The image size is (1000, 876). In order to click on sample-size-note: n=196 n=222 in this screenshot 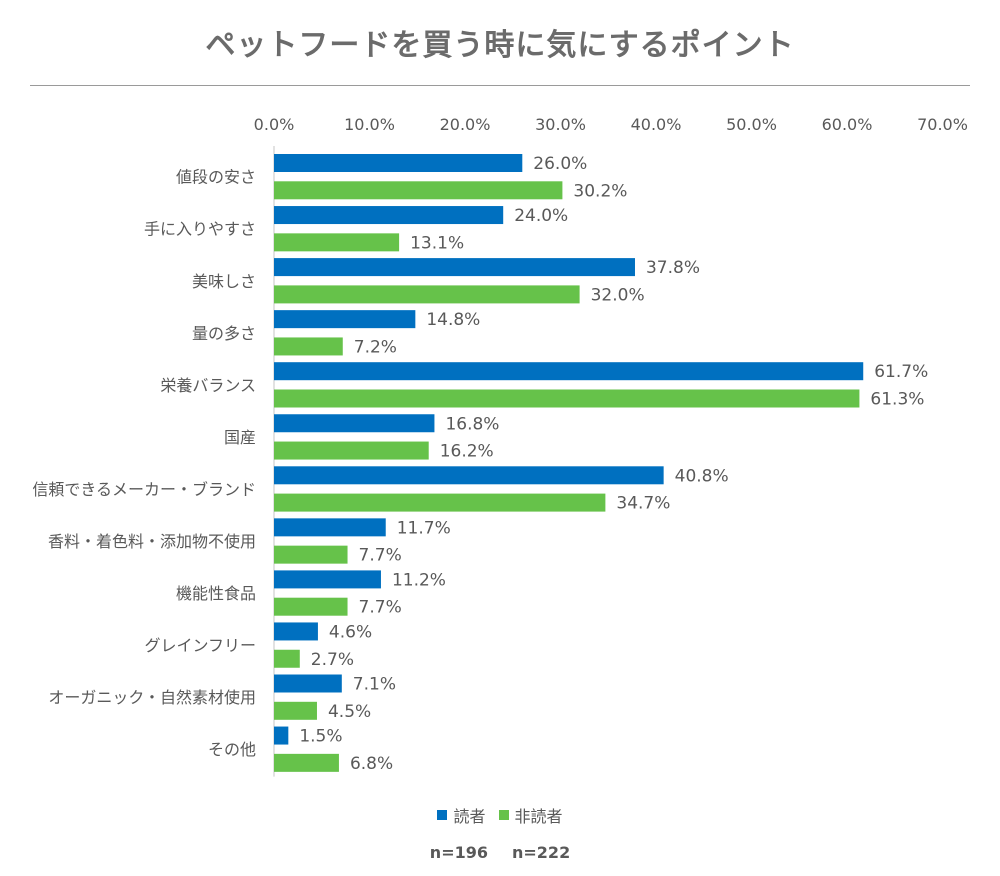, I will do `click(500, 852)`.